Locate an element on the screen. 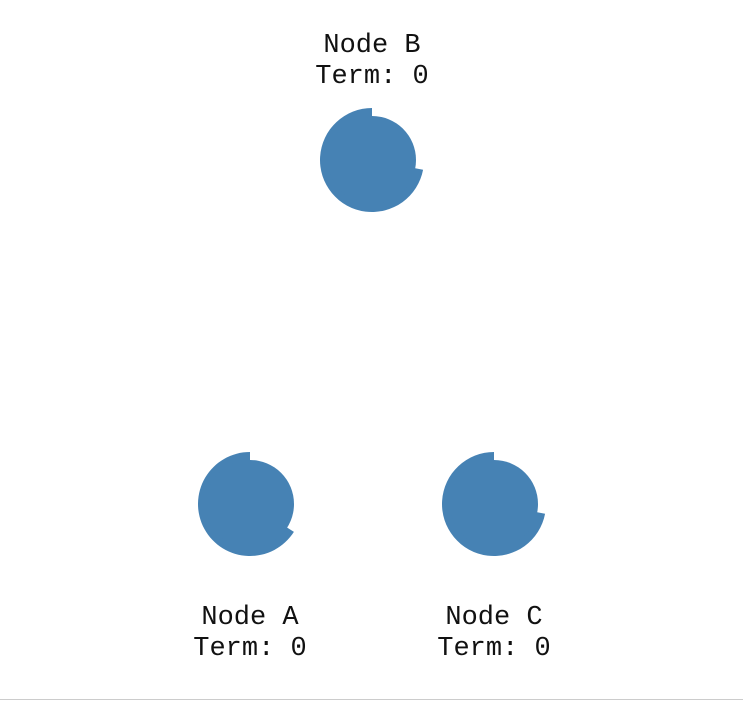 The height and width of the screenshot is (701, 743). node-c: Node C Term: 0 is located at coordinates (494, 558).